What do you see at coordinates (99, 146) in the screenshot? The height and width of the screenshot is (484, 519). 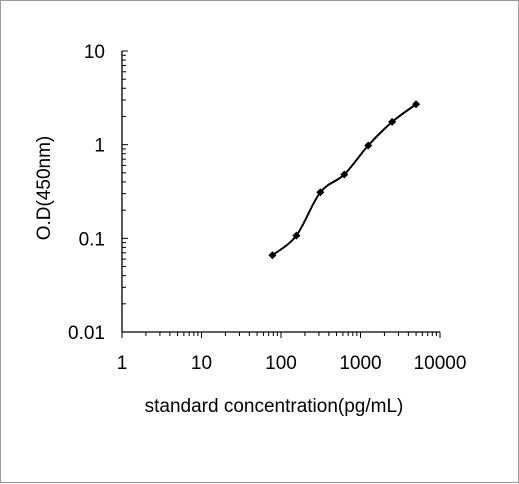 I see `y-tick-label: 1` at bounding box center [99, 146].